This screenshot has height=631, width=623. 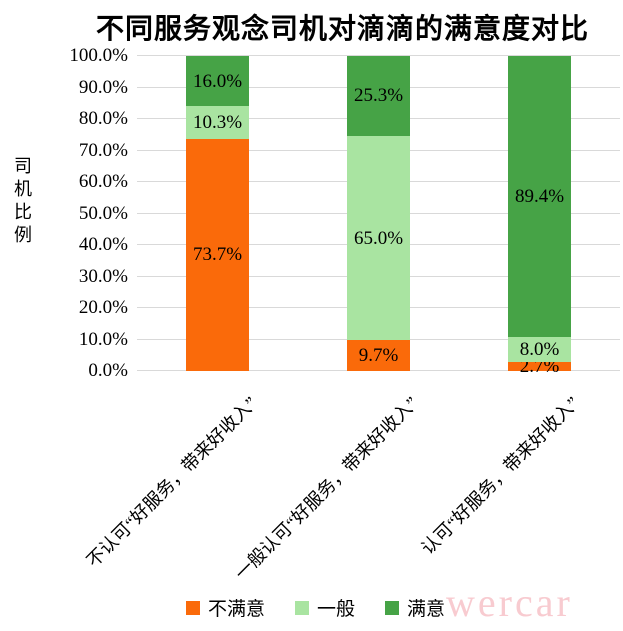 What do you see at coordinates (302, 607) in the screenshot?
I see `legend-swatch-neutral-icon` at bounding box center [302, 607].